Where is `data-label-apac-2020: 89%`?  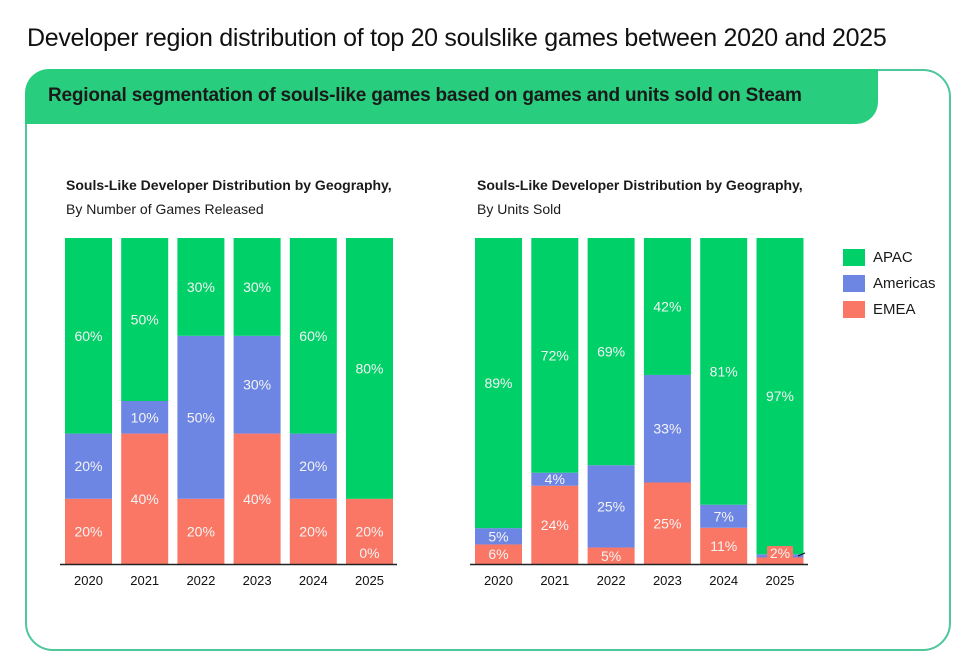
data-label-apac-2020: 89% is located at coordinates (498, 383).